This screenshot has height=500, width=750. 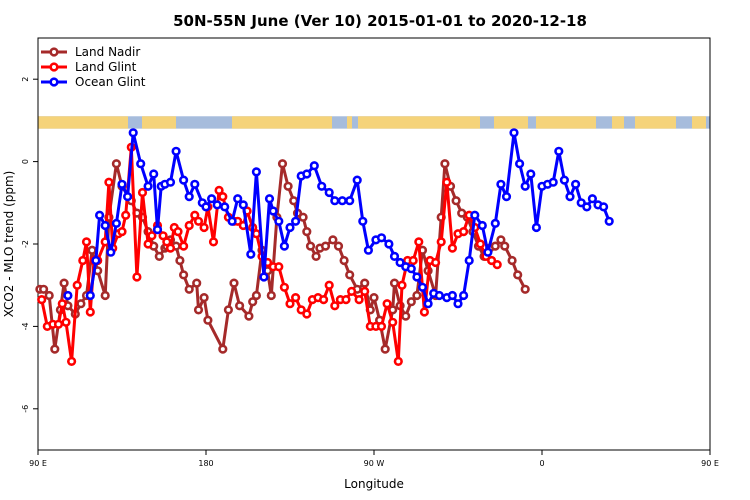 I want to click on legend-swatch-marker, so click(x=54, y=52).